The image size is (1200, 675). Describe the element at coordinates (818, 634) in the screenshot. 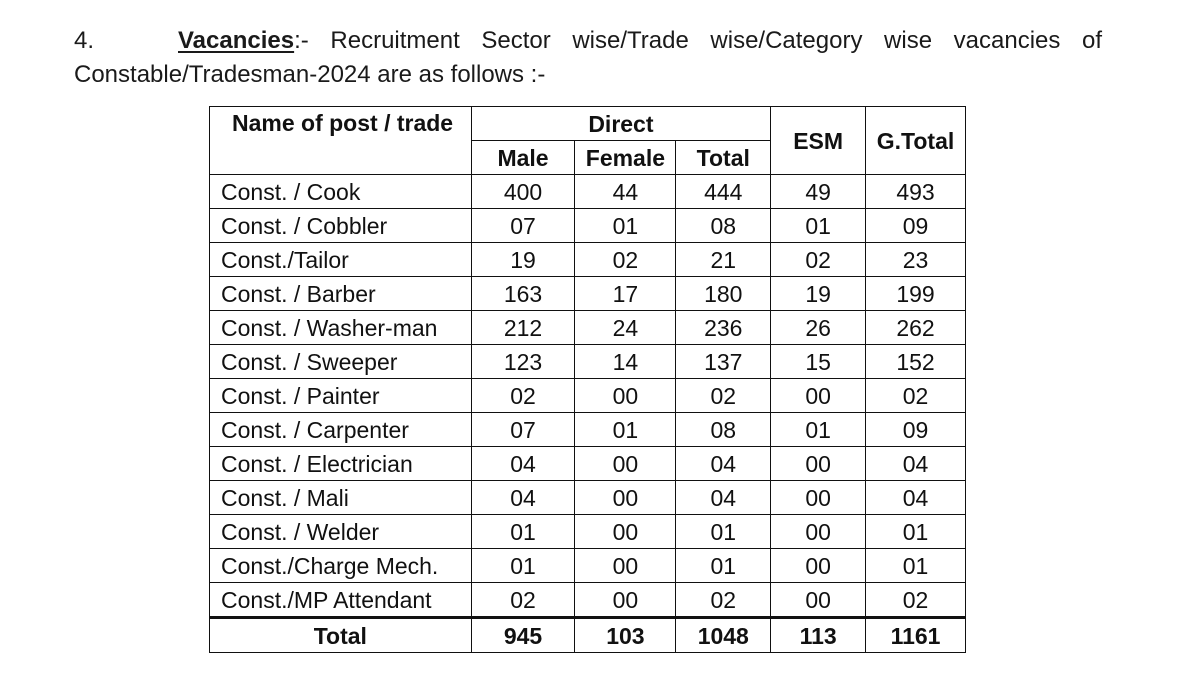

I see `esm-total-cell: 113` at that location.